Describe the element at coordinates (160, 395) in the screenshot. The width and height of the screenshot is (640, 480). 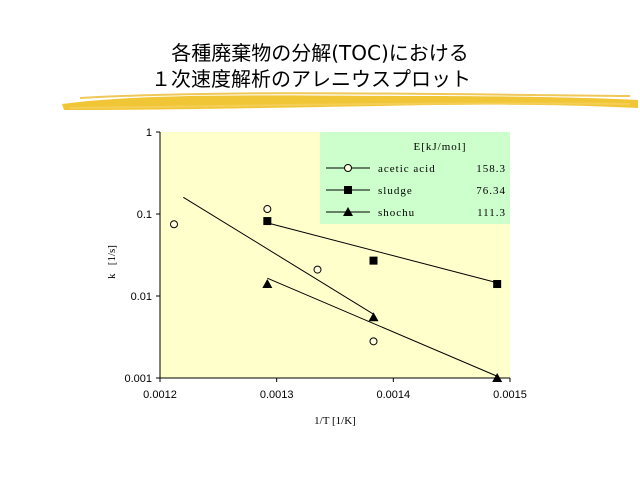
I see `x-tick-label: 0.0012` at that location.